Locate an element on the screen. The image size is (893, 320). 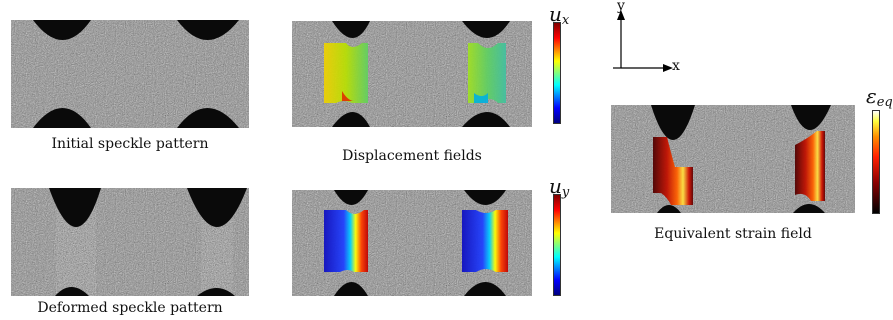
uy-right-field is located at coordinates (485, 241).